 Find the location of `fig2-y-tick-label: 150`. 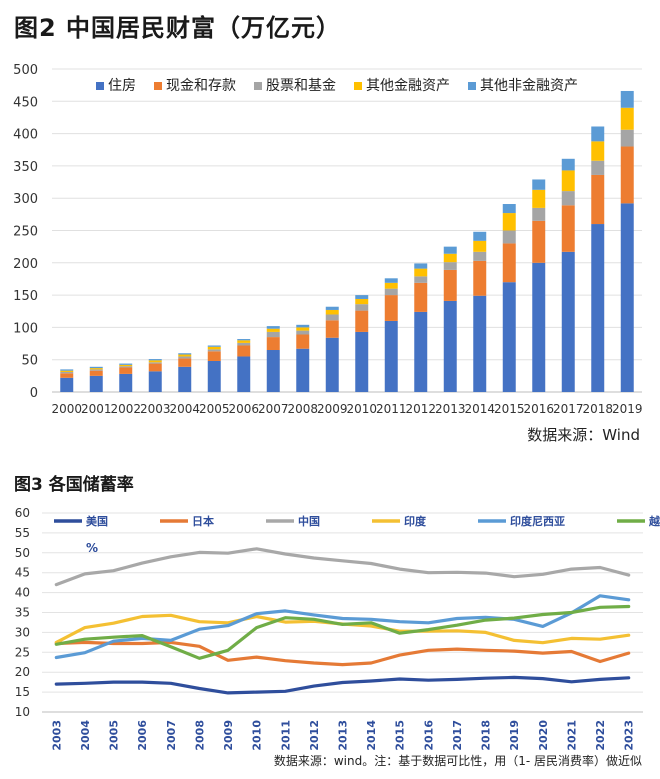

fig2-y-tick-label: 150 is located at coordinates (25, 296).